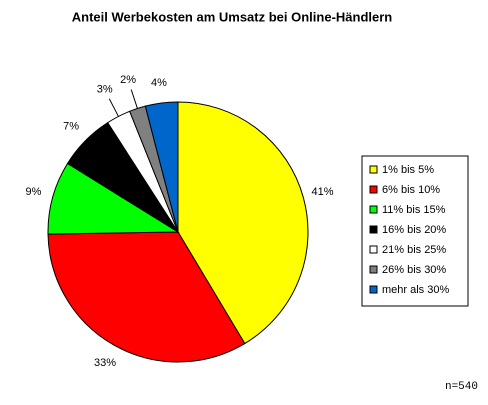  What do you see at coordinates (414, 270) in the screenshot?
I see `legend-label: 26% bis 30%` at bounding box center [414, 270].